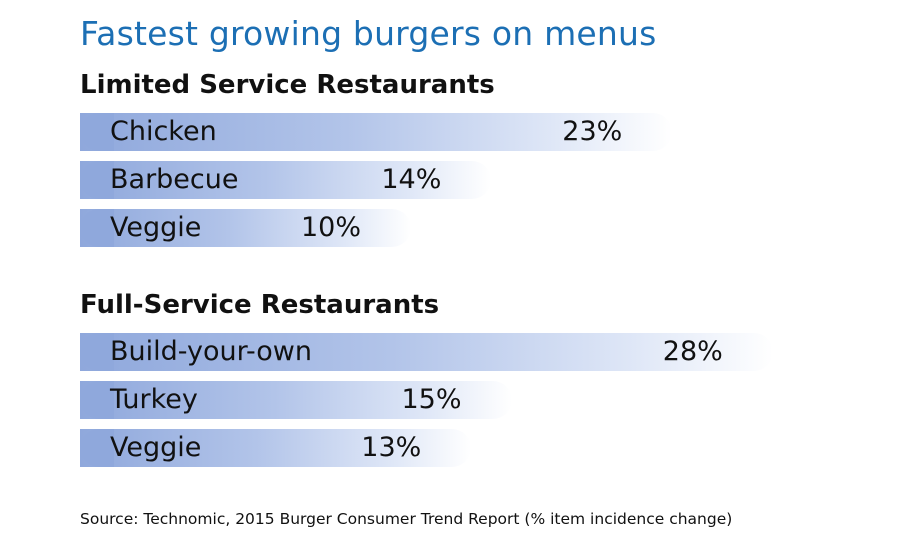 This screenshot has width=900, height=550. I want to click on section-title: Limited Service Restaurants, so click(287, 85).